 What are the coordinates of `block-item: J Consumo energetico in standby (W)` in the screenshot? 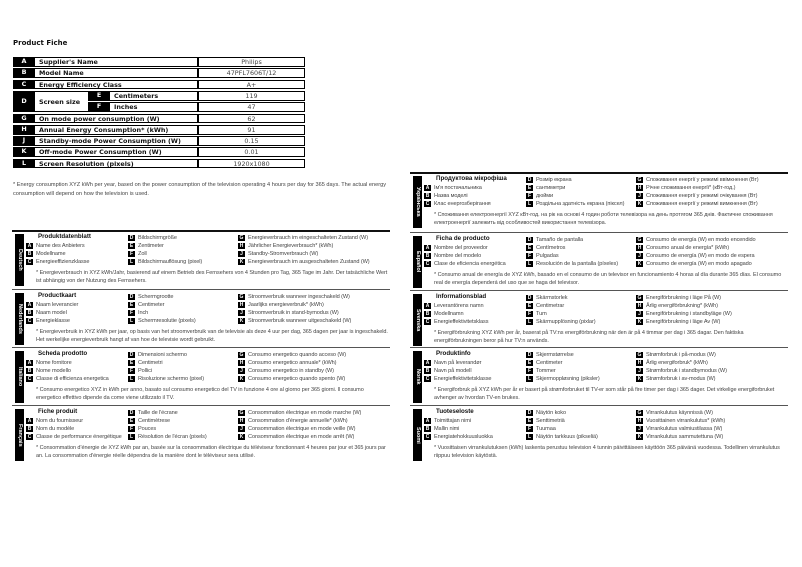 It's located at (286, 371).